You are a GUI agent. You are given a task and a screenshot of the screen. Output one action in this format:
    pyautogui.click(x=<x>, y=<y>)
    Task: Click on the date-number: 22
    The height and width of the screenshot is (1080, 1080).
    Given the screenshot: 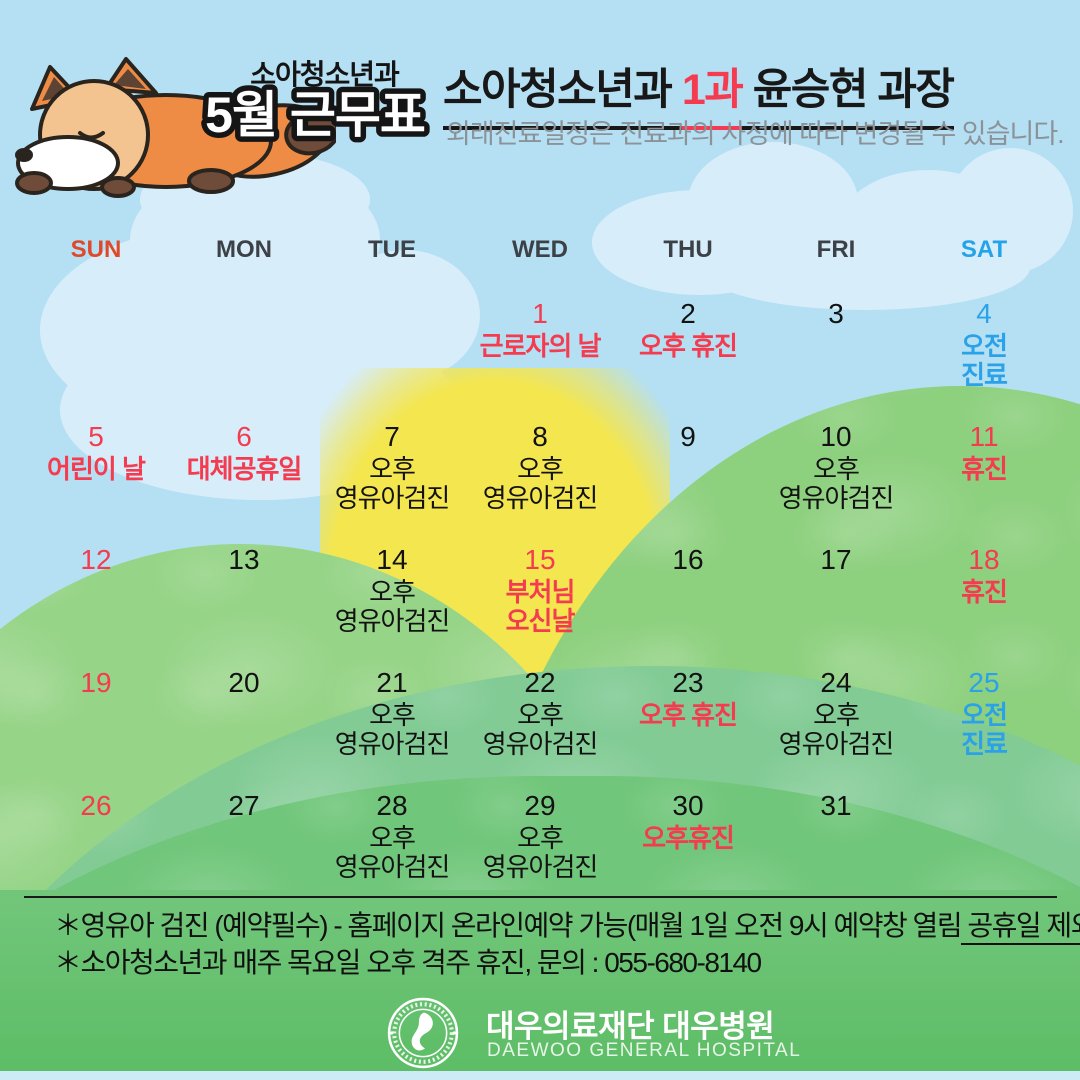 What is the action you would take?
    pyautogui.click(x=540, y=682)
    